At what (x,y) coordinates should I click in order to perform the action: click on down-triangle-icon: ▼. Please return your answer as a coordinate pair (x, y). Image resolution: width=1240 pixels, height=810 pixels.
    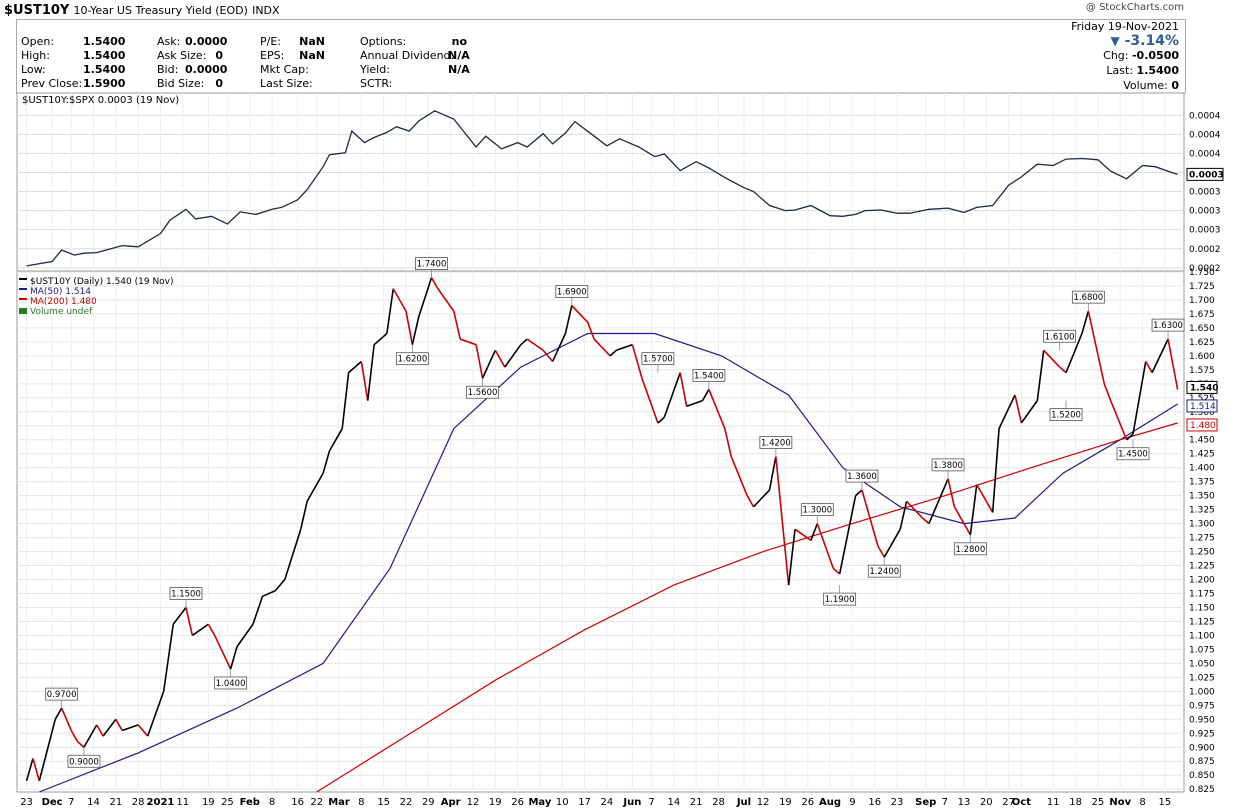
    Looking at the image, I should click on (1115, 41).